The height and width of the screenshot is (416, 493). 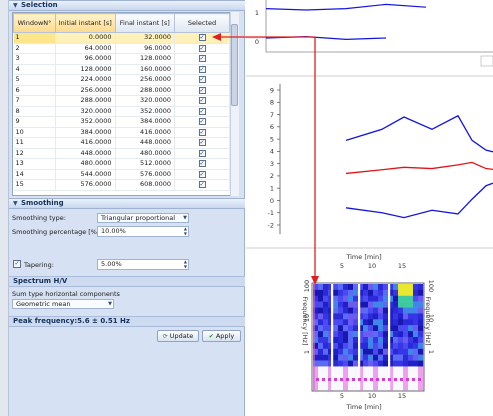 What do you see at coordinates (145, 23) in the screenshot?
I see `column-header-final: Final instant [s]` at bounding box center [145, 23].